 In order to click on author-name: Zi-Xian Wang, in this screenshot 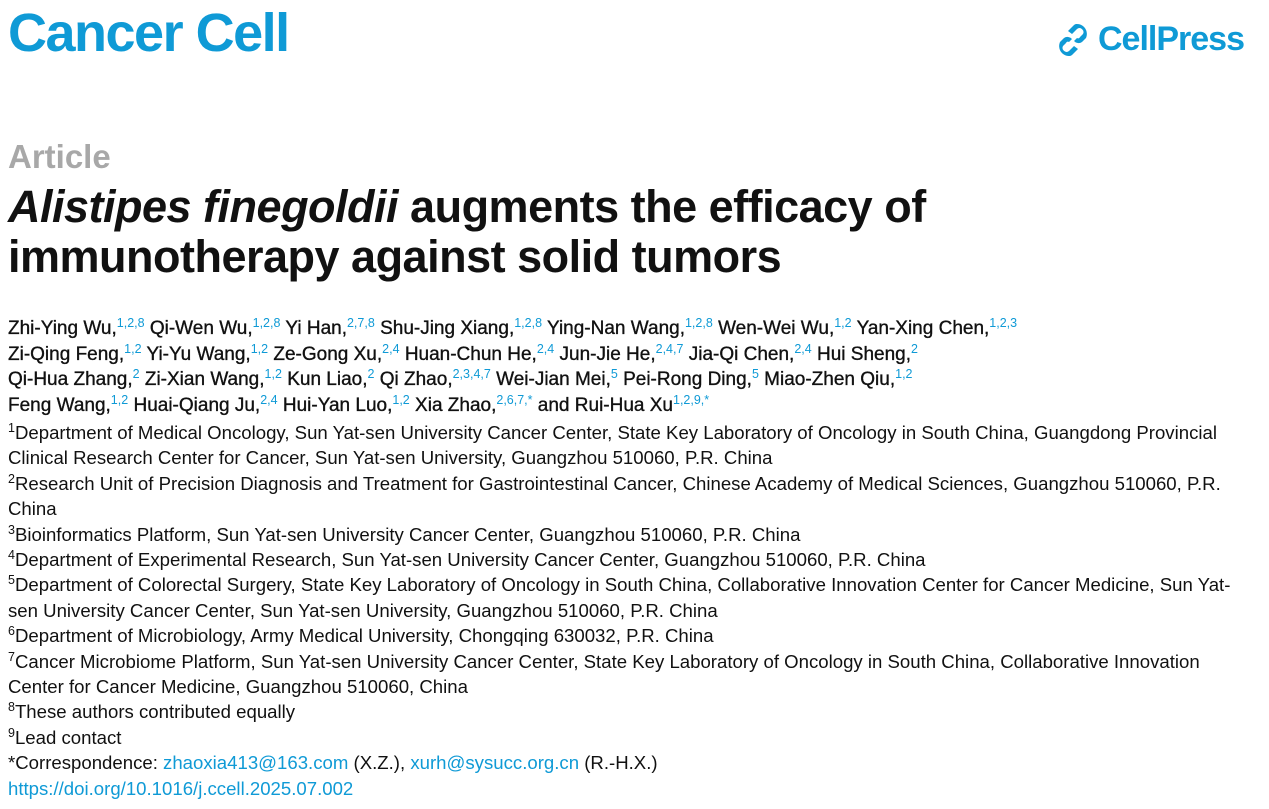, I will do `click(204, 379)`.